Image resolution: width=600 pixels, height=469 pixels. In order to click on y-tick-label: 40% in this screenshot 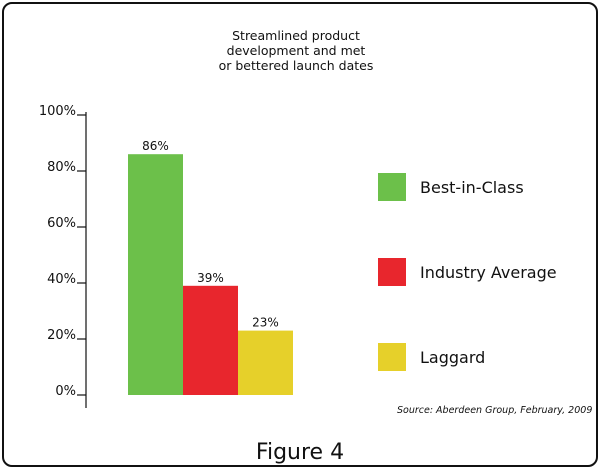, I will do `click(61, 279)`.